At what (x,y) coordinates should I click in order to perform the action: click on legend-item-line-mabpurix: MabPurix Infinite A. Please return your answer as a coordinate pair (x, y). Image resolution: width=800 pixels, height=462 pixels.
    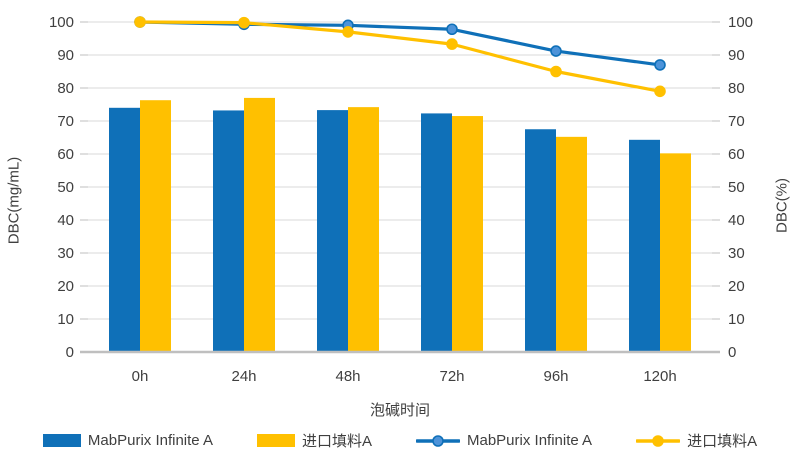
    Looking at the image, I should click on (504, 440).